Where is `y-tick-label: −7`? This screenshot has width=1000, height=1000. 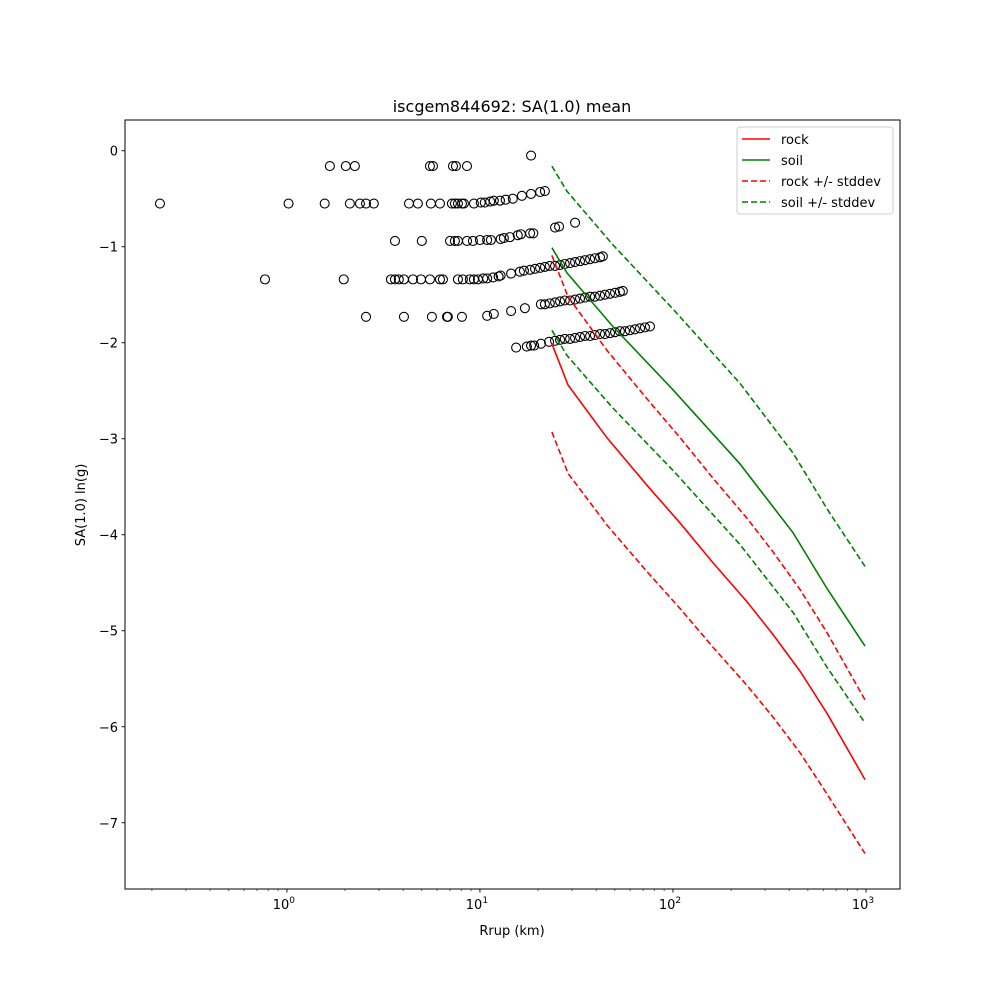 y-tick-label: −7 is located at coordinates (108, 824).